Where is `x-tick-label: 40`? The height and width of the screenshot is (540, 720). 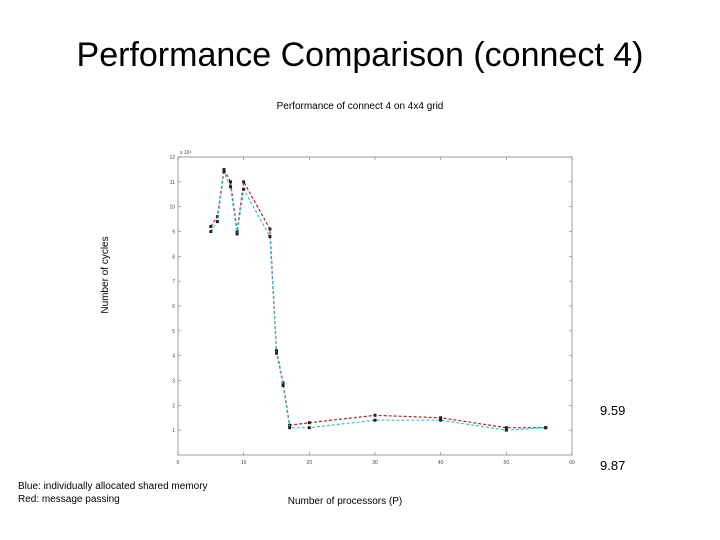 x-tick-label: 40 is located at coordinates (441, 463).